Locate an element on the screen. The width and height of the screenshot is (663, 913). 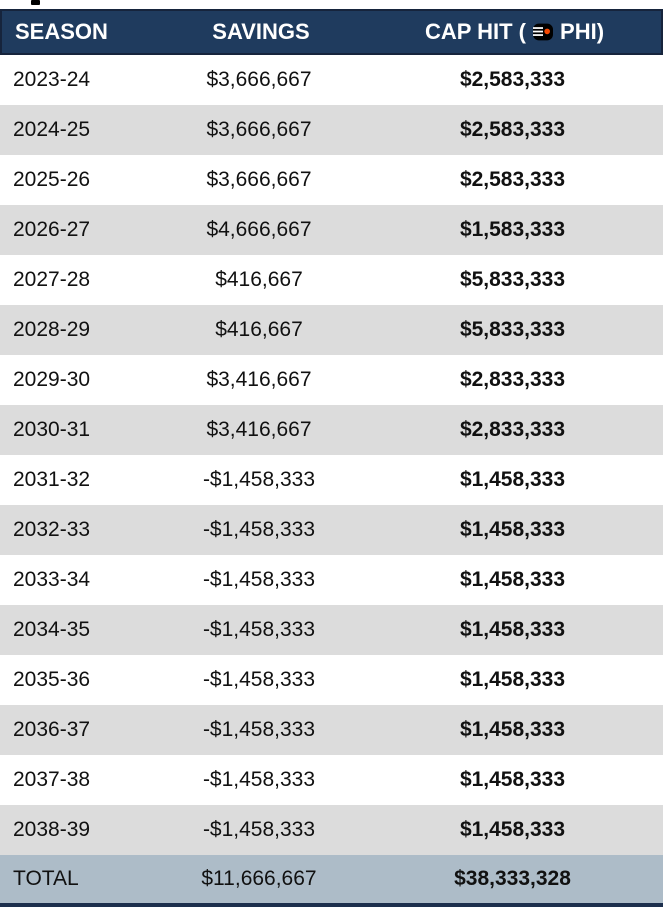
table-total-row: TOTAL $11,666,667 $38,333,328 is located at coordinates (331, 879).